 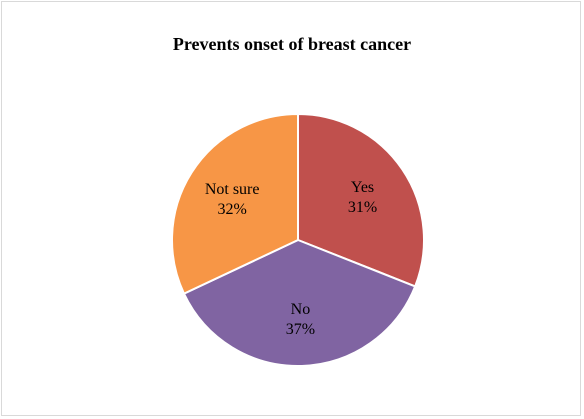 I want to click on pie-slice-not-sure, so click(x=235, y=203).